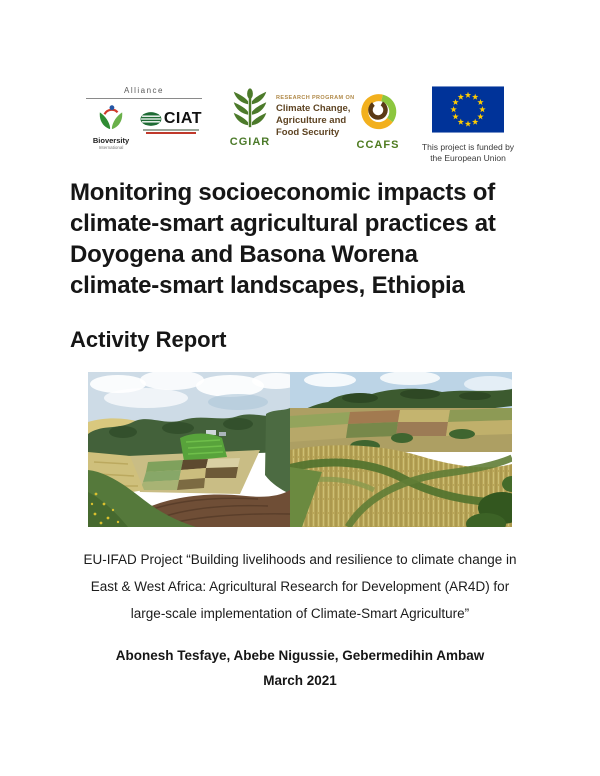 The image size is (600, 776). I want to click on ciat-subtext-bars, so click(171, 131).